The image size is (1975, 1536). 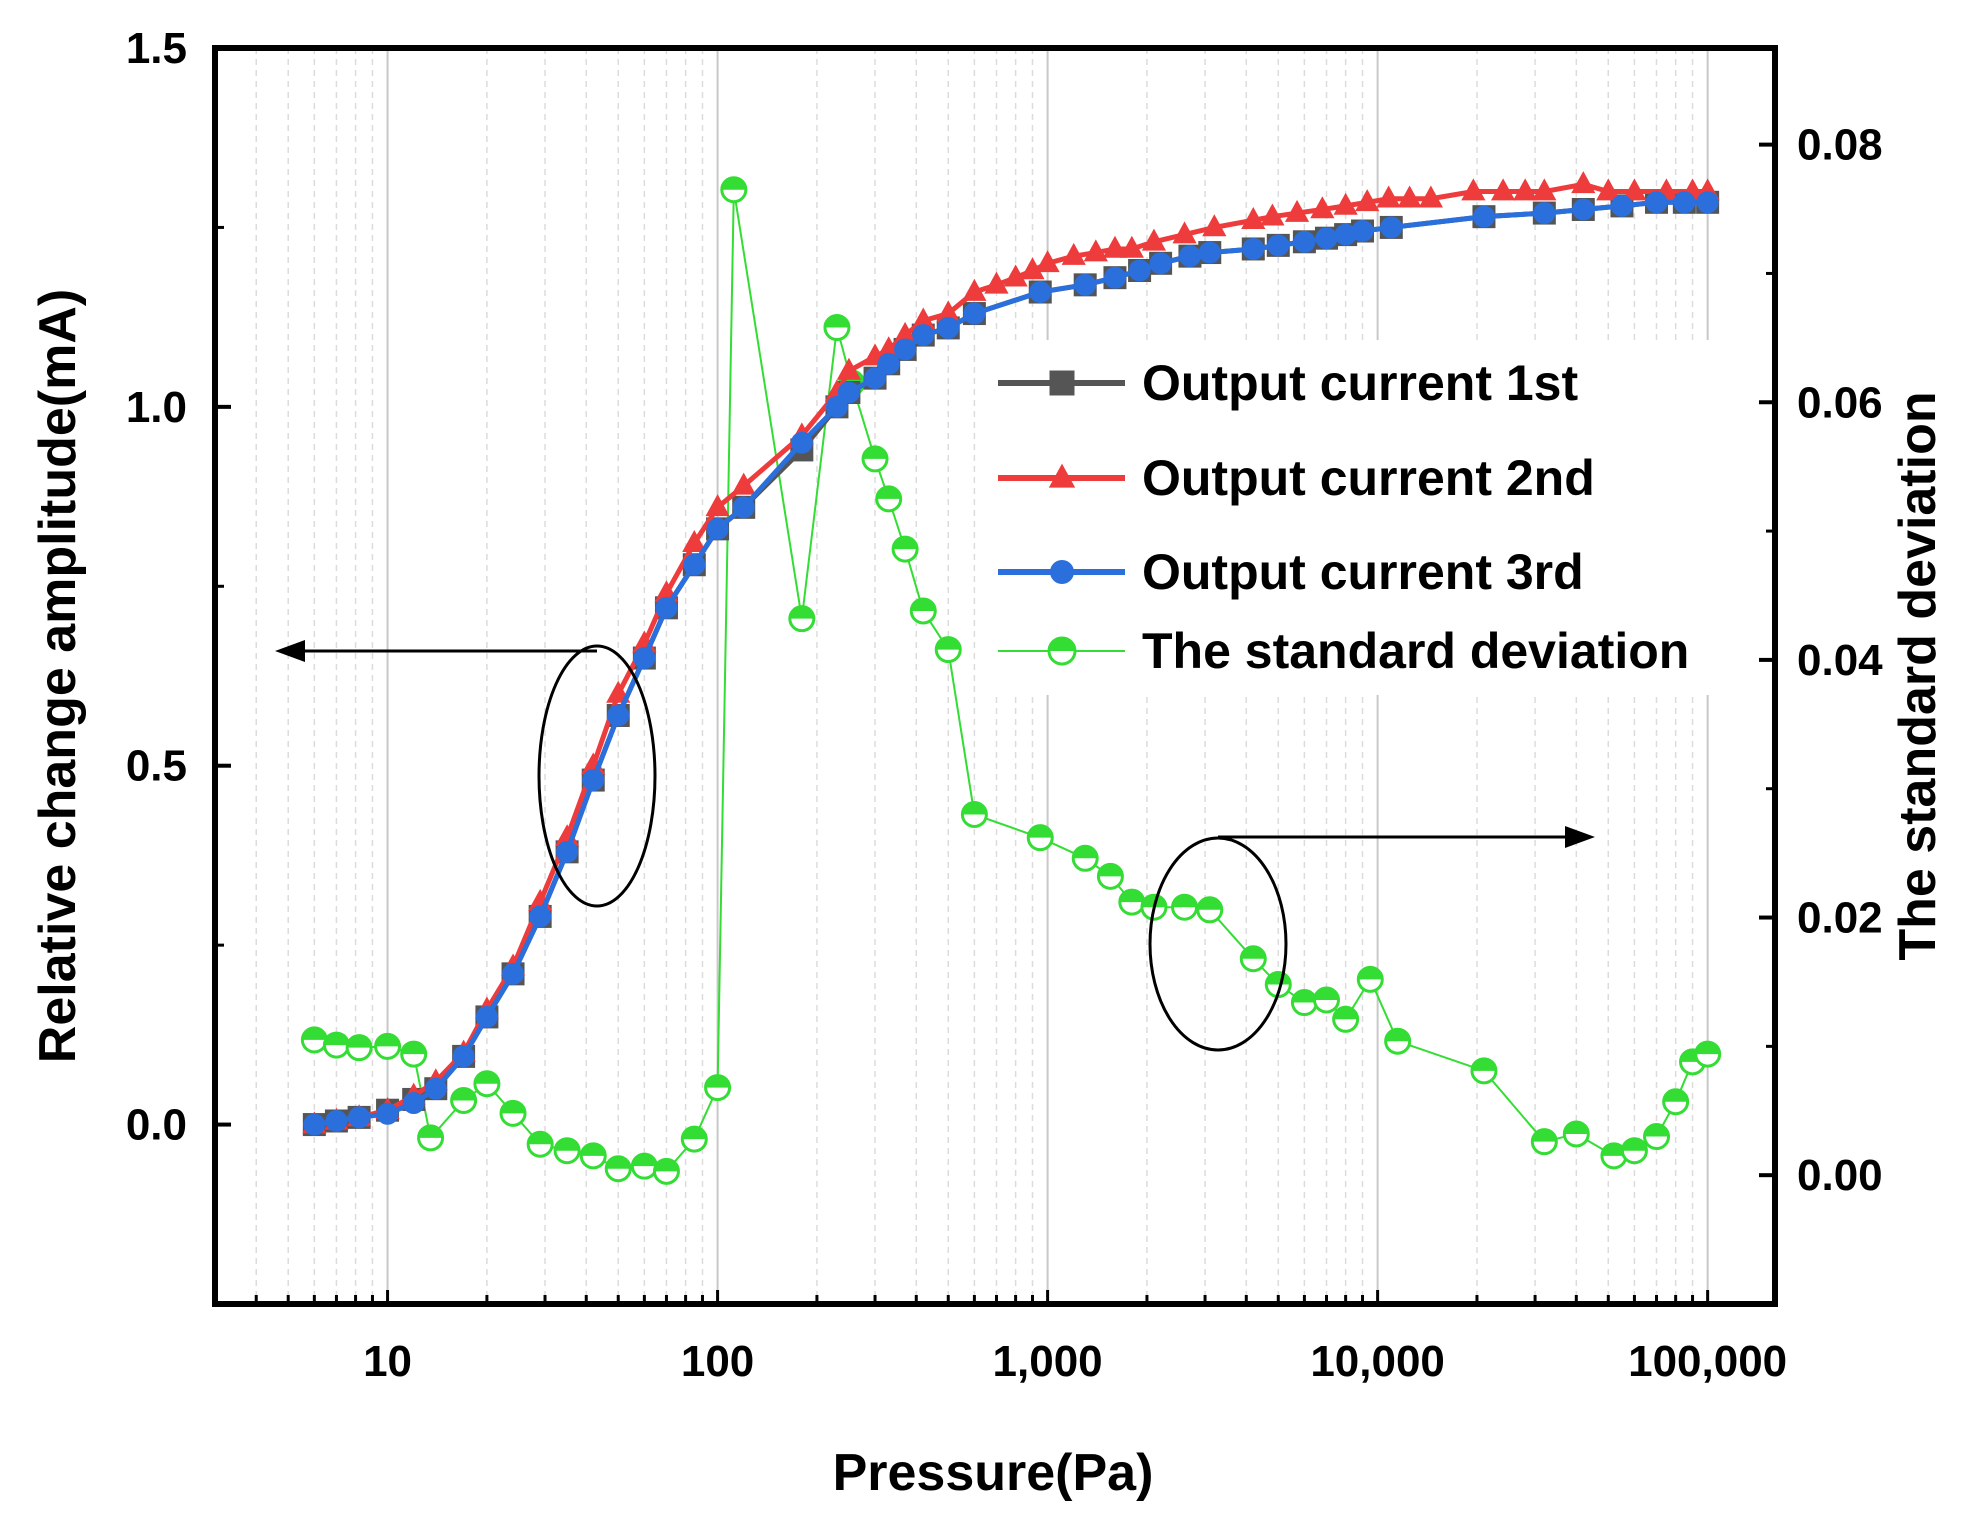 I want to click on y-axis-title: Relative change amplitude(mA), so click(x=58, y=676).